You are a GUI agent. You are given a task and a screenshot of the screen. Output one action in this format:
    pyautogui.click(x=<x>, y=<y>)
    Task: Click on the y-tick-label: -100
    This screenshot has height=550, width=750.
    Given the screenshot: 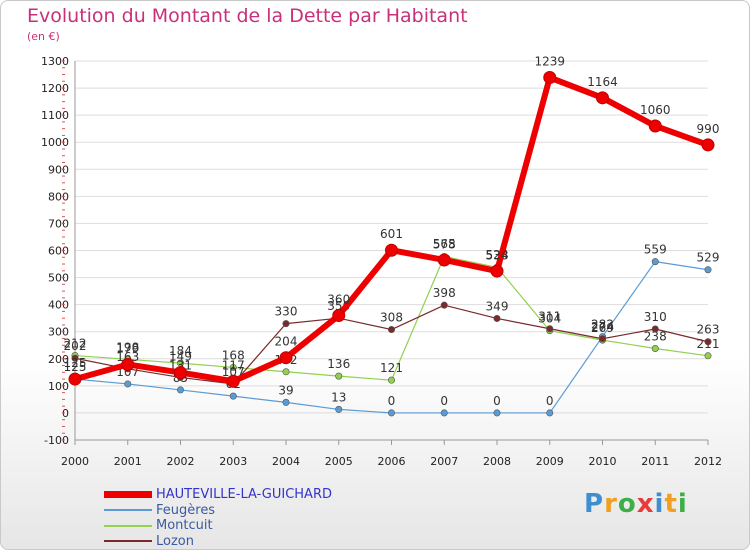 What is the action you would take?
    pyautogui.click(x=56, y=440)
    